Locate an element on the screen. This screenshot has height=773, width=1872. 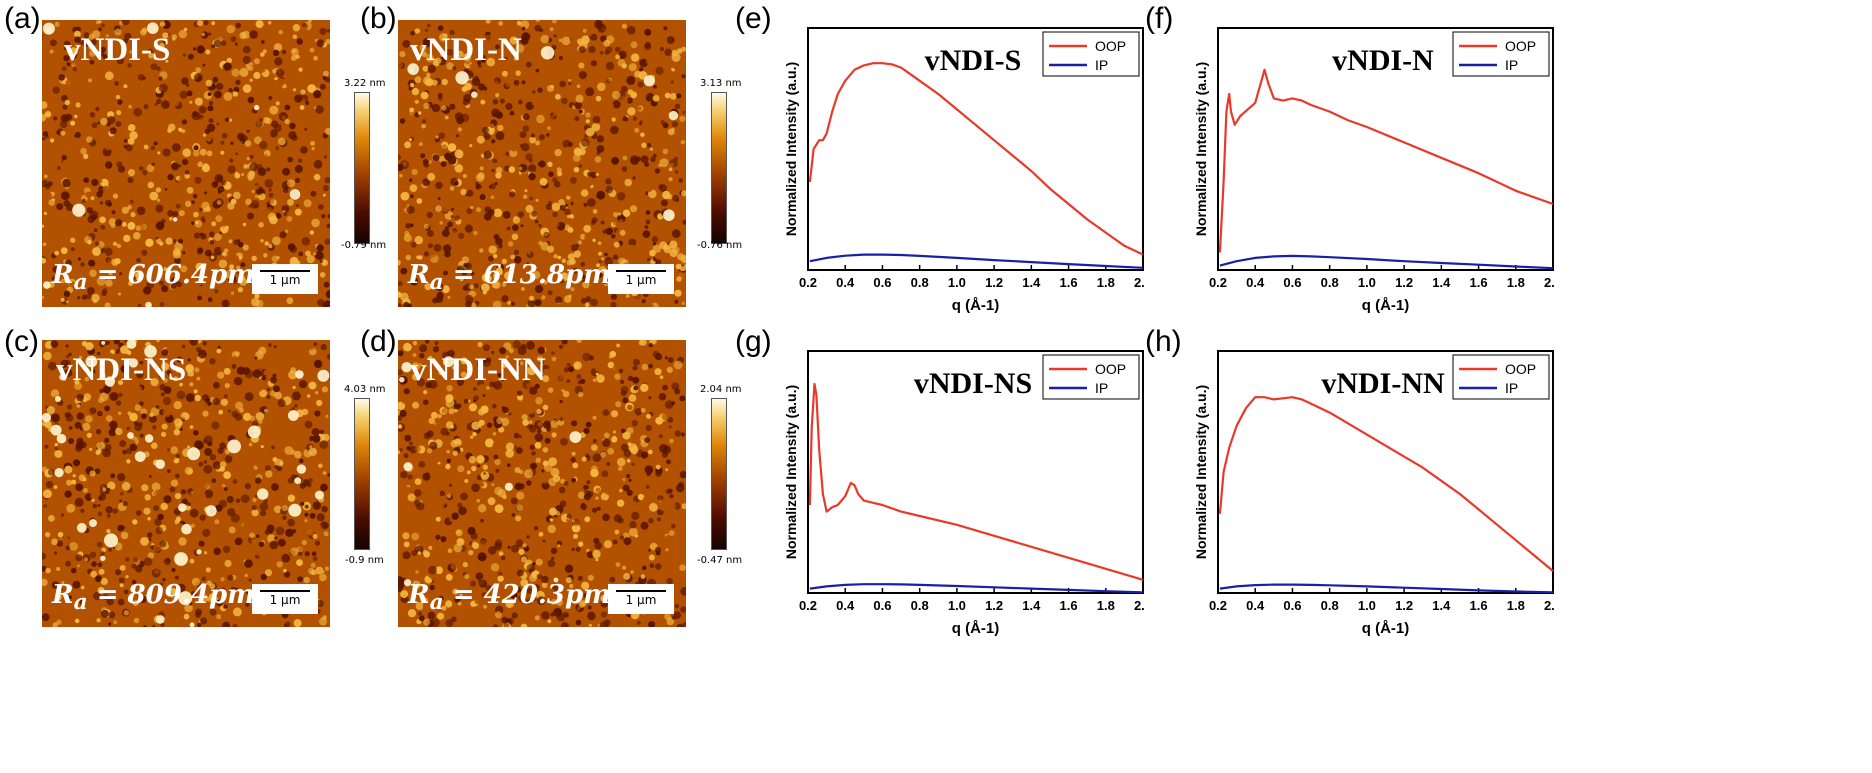
series-line-ip is located at coordinates (976, 261).